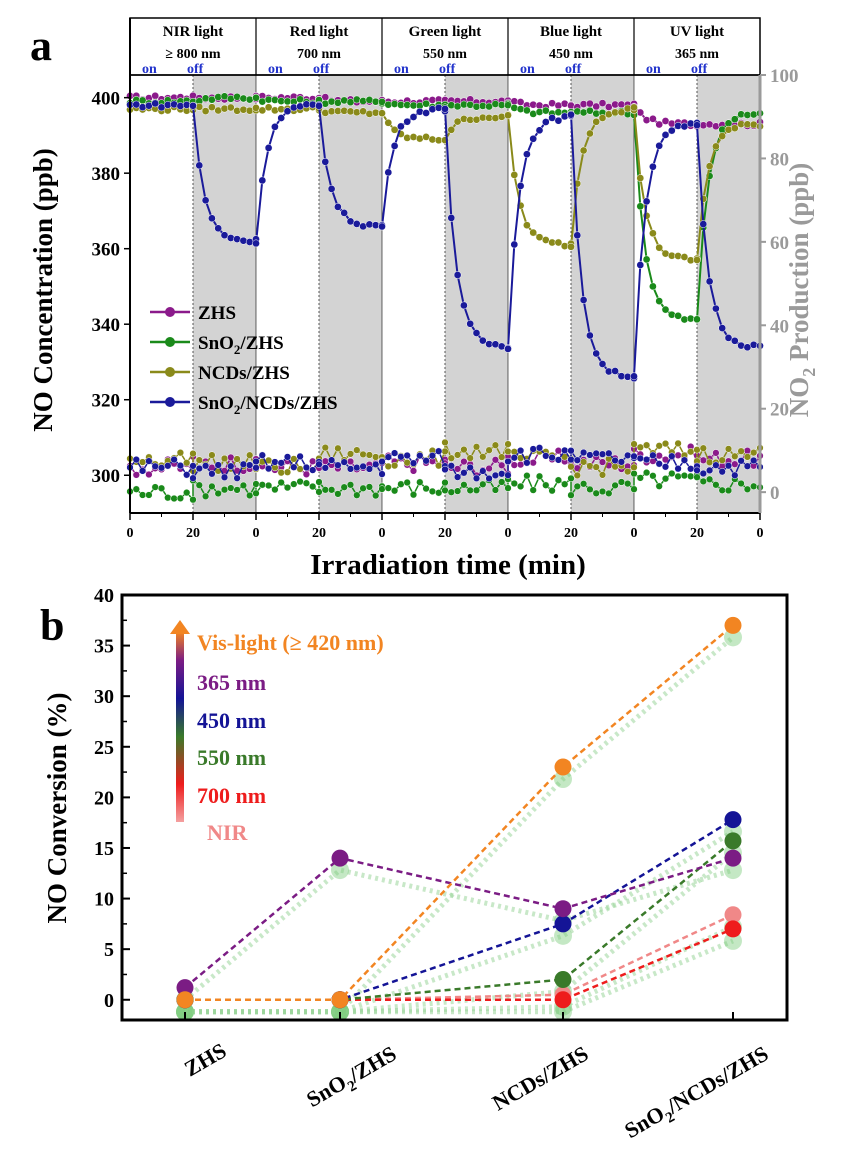 The height and width of the screenshot is (1165, 852). Describe the element at coordinates (104, 849) in the screenshot. I see `y-tick-label: 15` at that location.